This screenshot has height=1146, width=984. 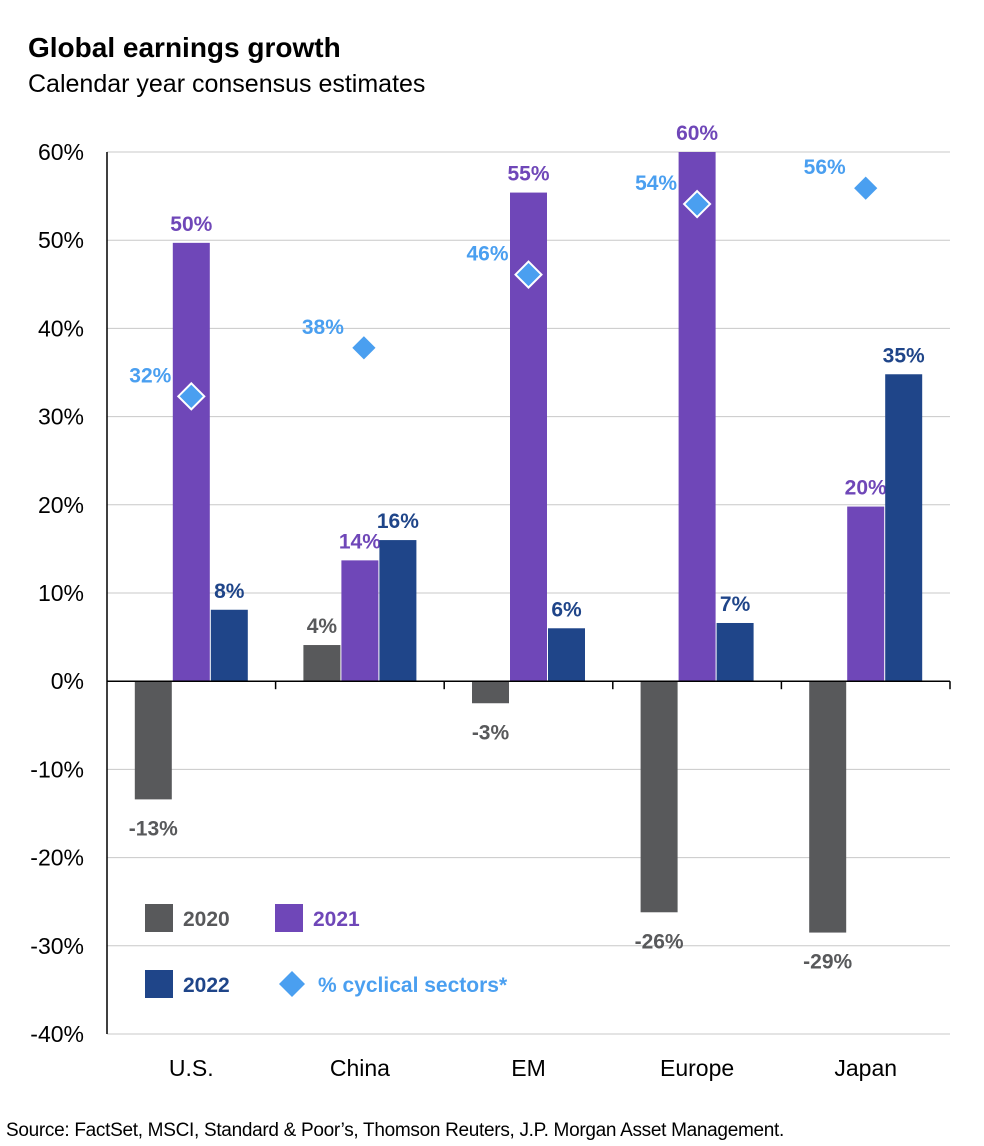 What do you see at coordinates (566, 609) in the screenshot?
I see `data-label: 6%` at bounding box center [566, 609].